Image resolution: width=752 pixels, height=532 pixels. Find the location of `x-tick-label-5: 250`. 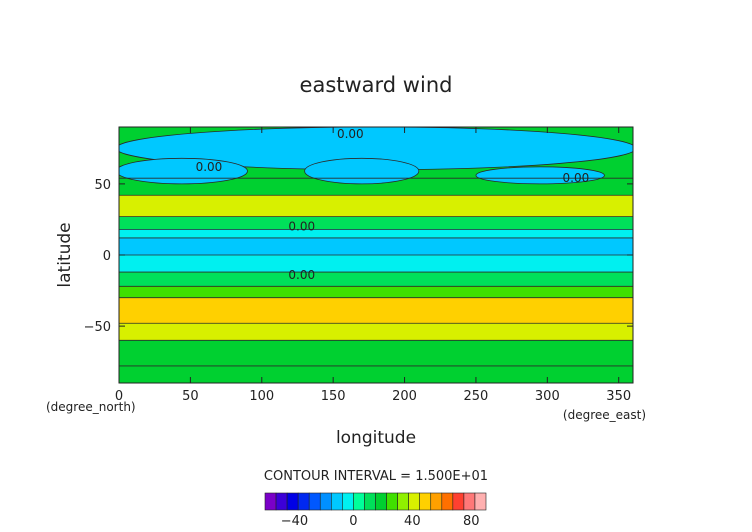

x-tick-label-5: 250 is located at coordinates (476, 396).